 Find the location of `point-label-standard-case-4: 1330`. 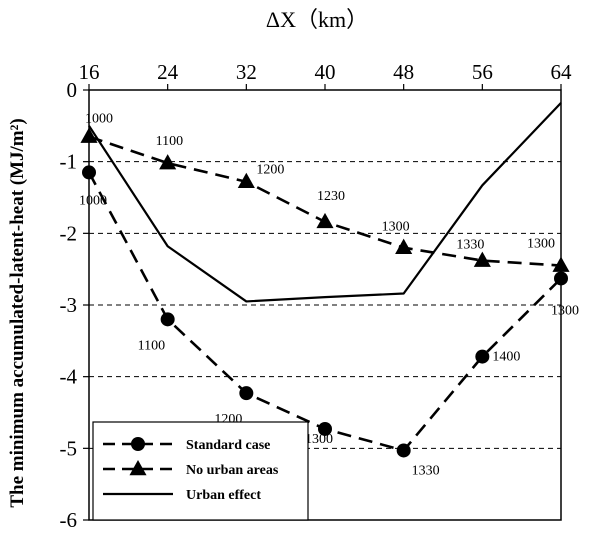

point-label-standard-case-4: 1330 is located at coordinates (426, 470).